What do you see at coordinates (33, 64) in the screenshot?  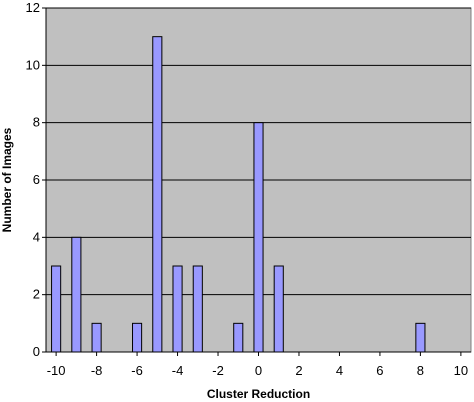 I see `y-tick-label: 10` at bounding box center [33, 64].